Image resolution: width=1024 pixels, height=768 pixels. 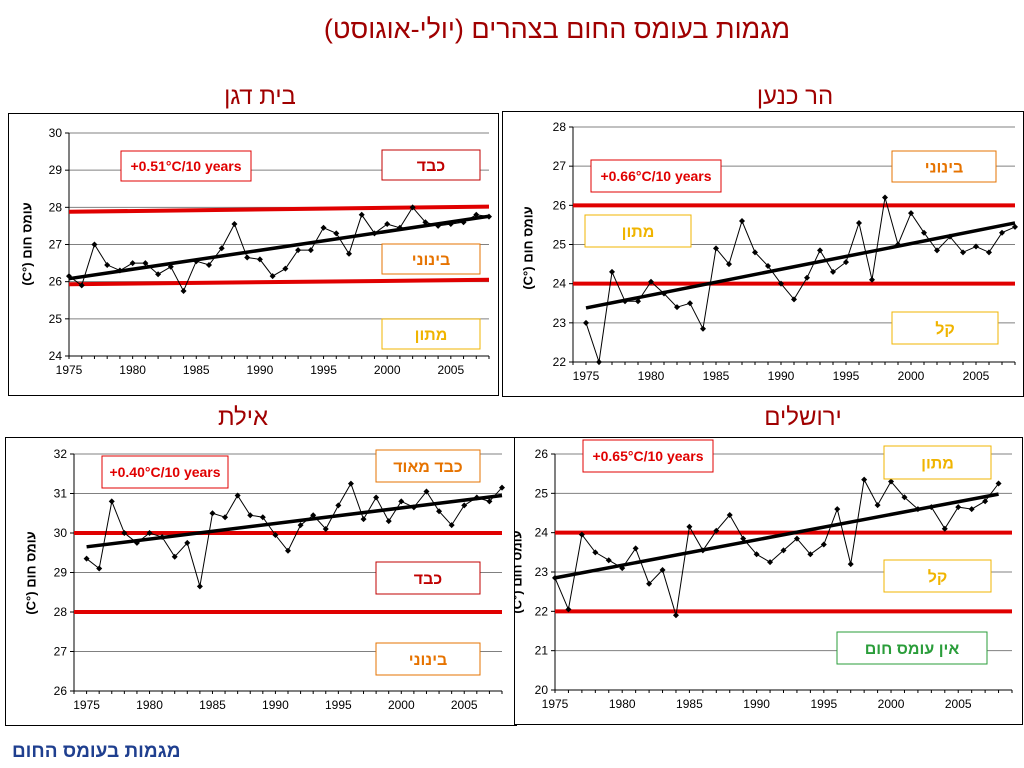 What do you see at coordinates (912, 649) in the screenshot?
I see `category-label: אין עומס חום` at bounding box center [912, 649].